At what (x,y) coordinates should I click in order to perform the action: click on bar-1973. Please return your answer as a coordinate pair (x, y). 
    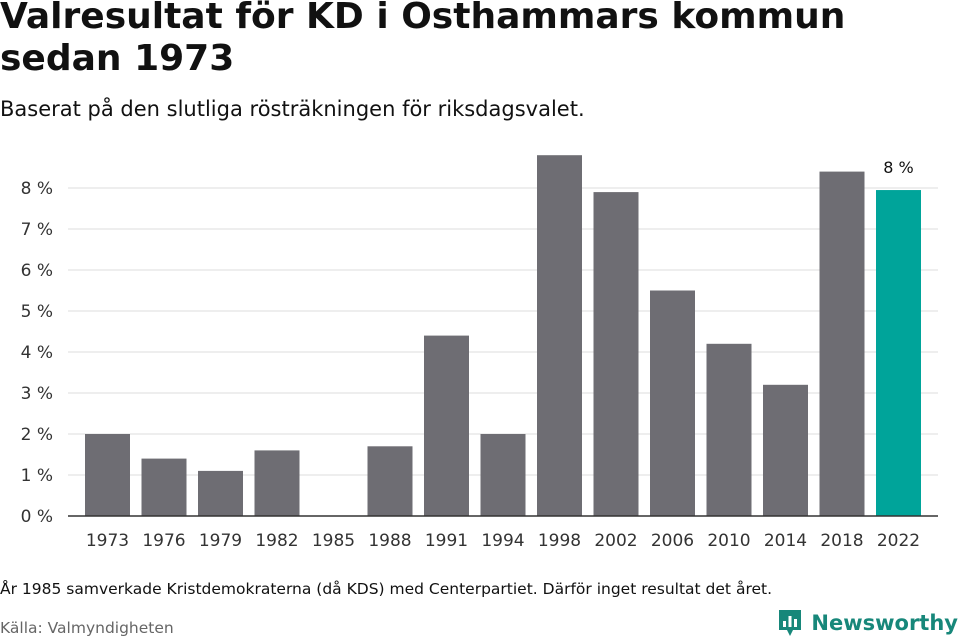
    Looking at the image, I should click on (107, 475).